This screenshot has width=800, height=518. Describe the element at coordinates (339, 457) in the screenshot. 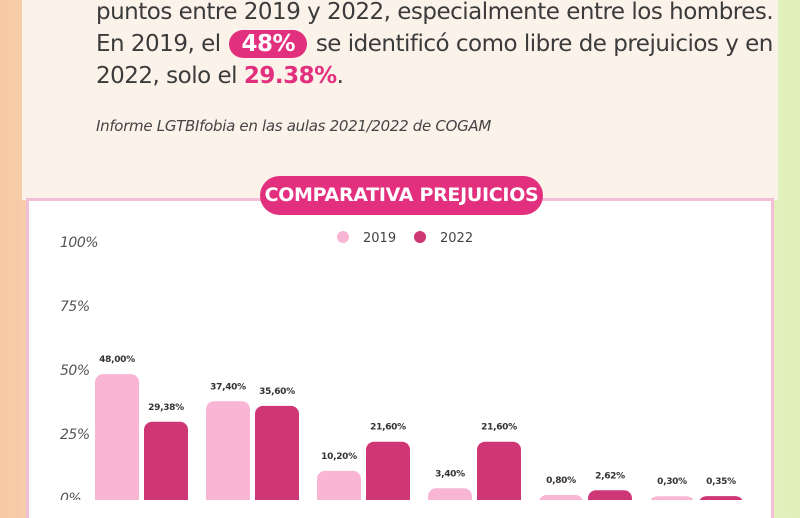

I see `data-label-2019: 10,20%` at that location.